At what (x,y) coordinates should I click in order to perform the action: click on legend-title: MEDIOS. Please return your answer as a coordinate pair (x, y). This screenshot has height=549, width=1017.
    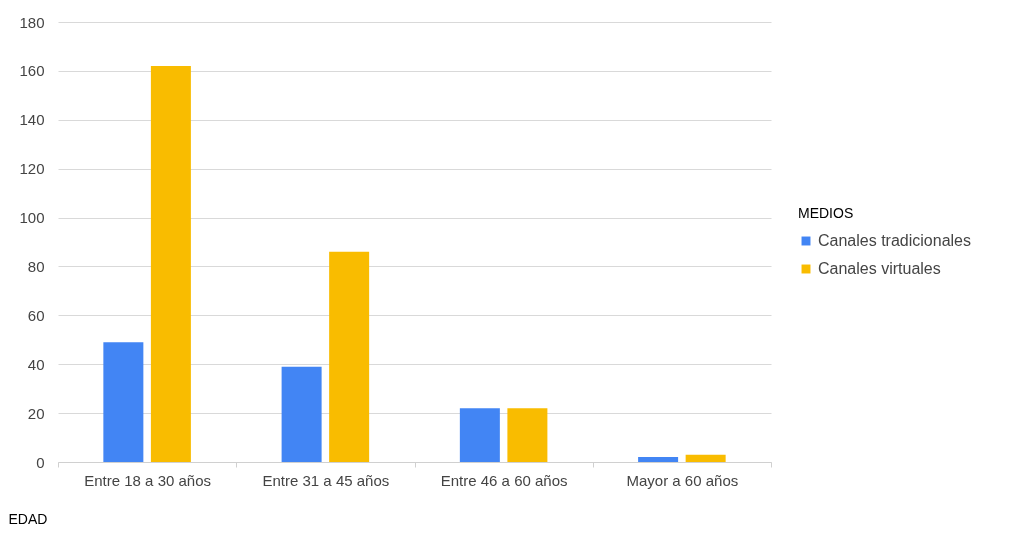
    Looking at the image, I should click on (826, 213).